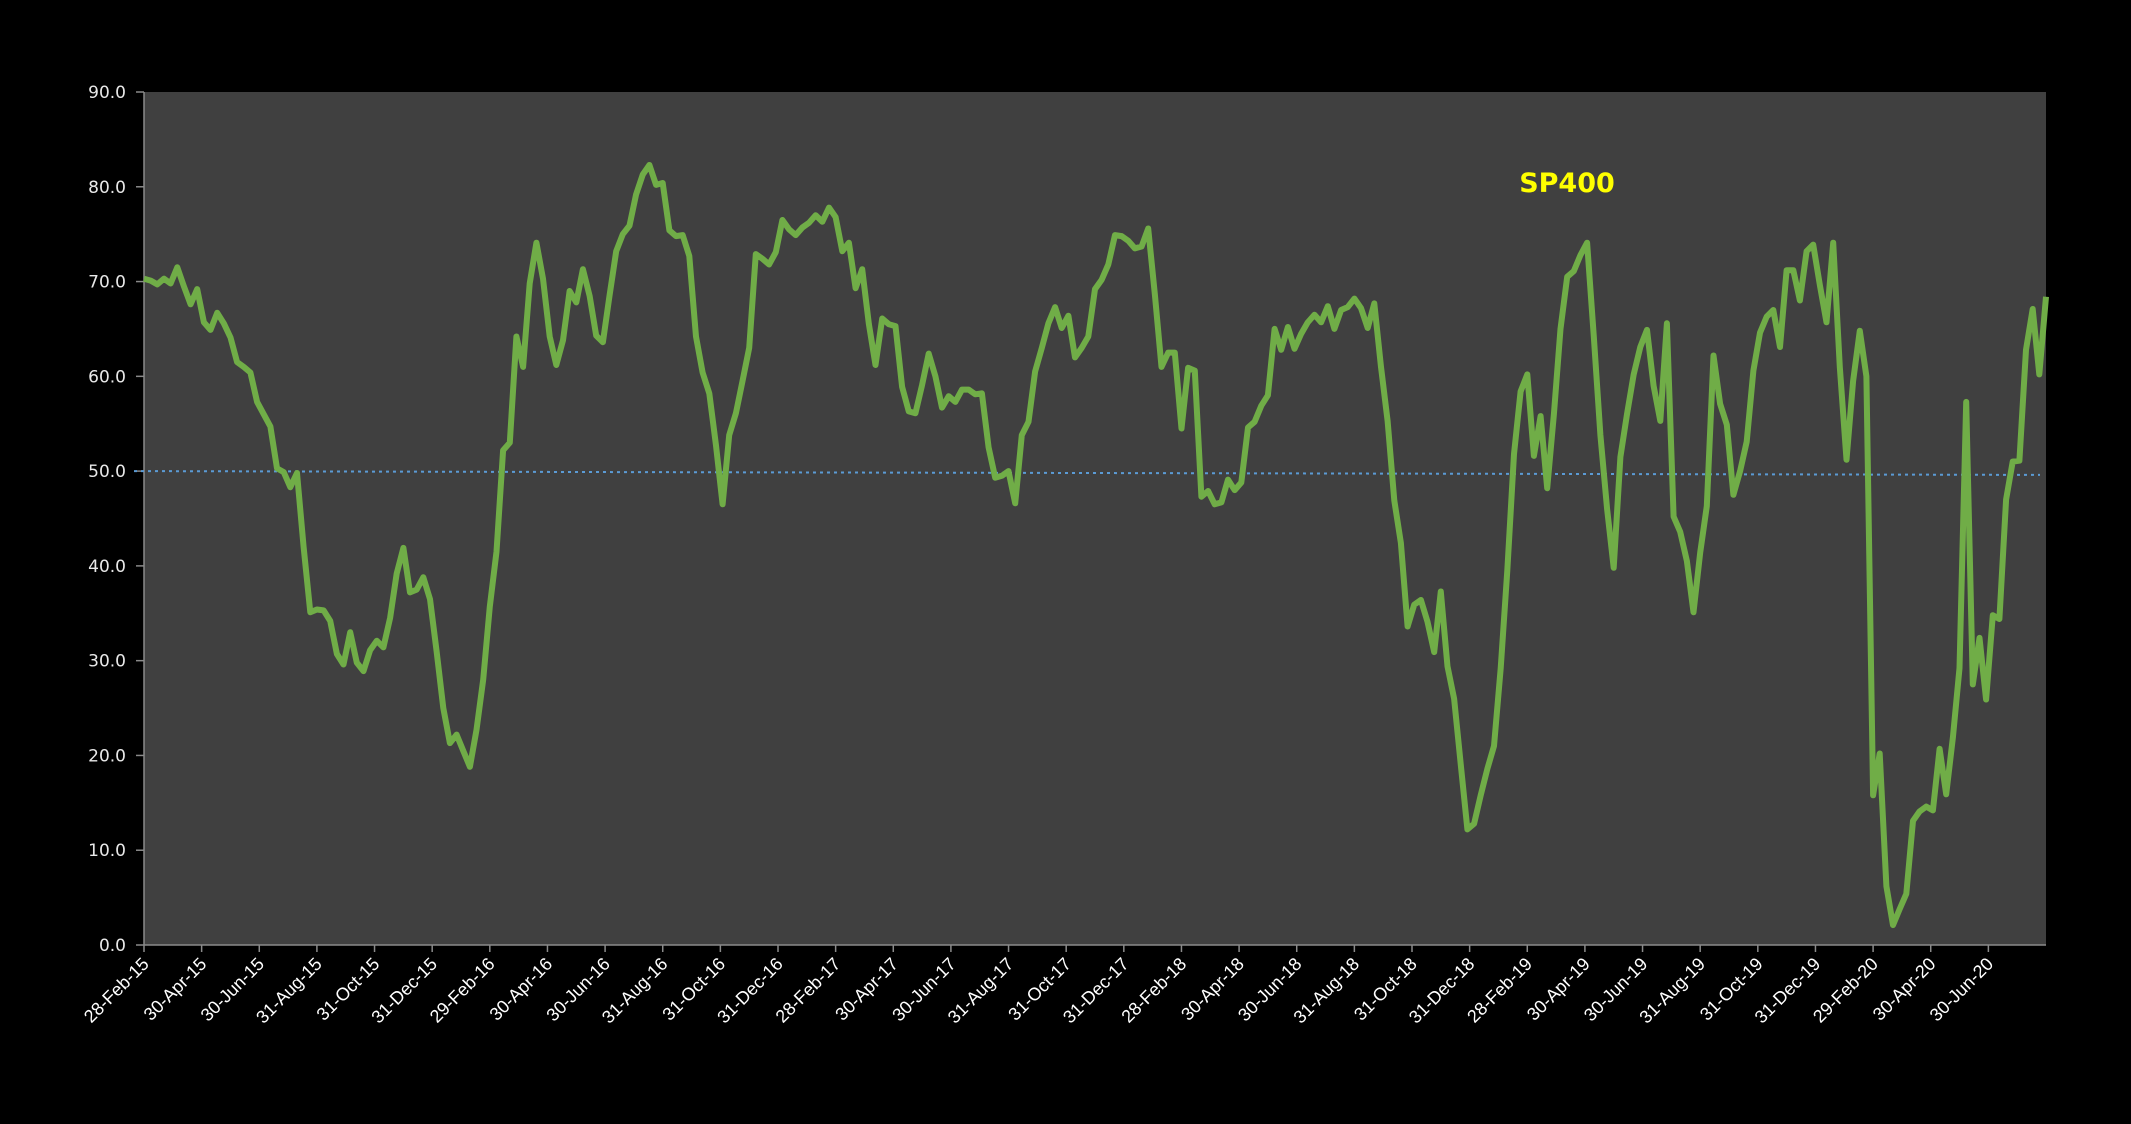  What do you see at coordinates (107, 567) in the screenshot?
I see `y-tick-label: 40.0` at bounding box center [107, 567].